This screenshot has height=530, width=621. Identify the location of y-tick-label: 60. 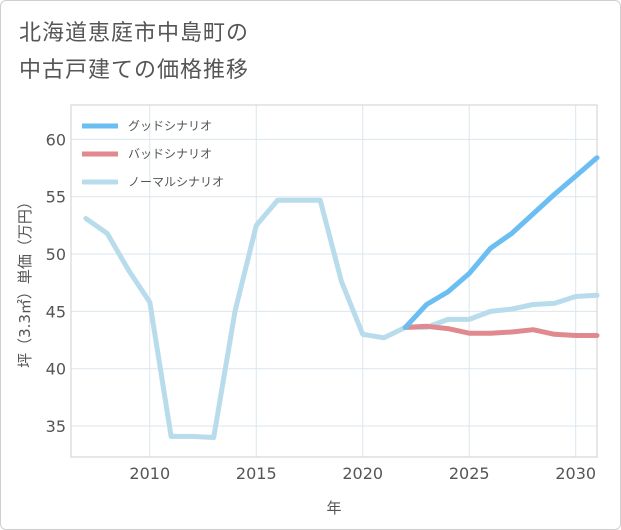
(56, 139).